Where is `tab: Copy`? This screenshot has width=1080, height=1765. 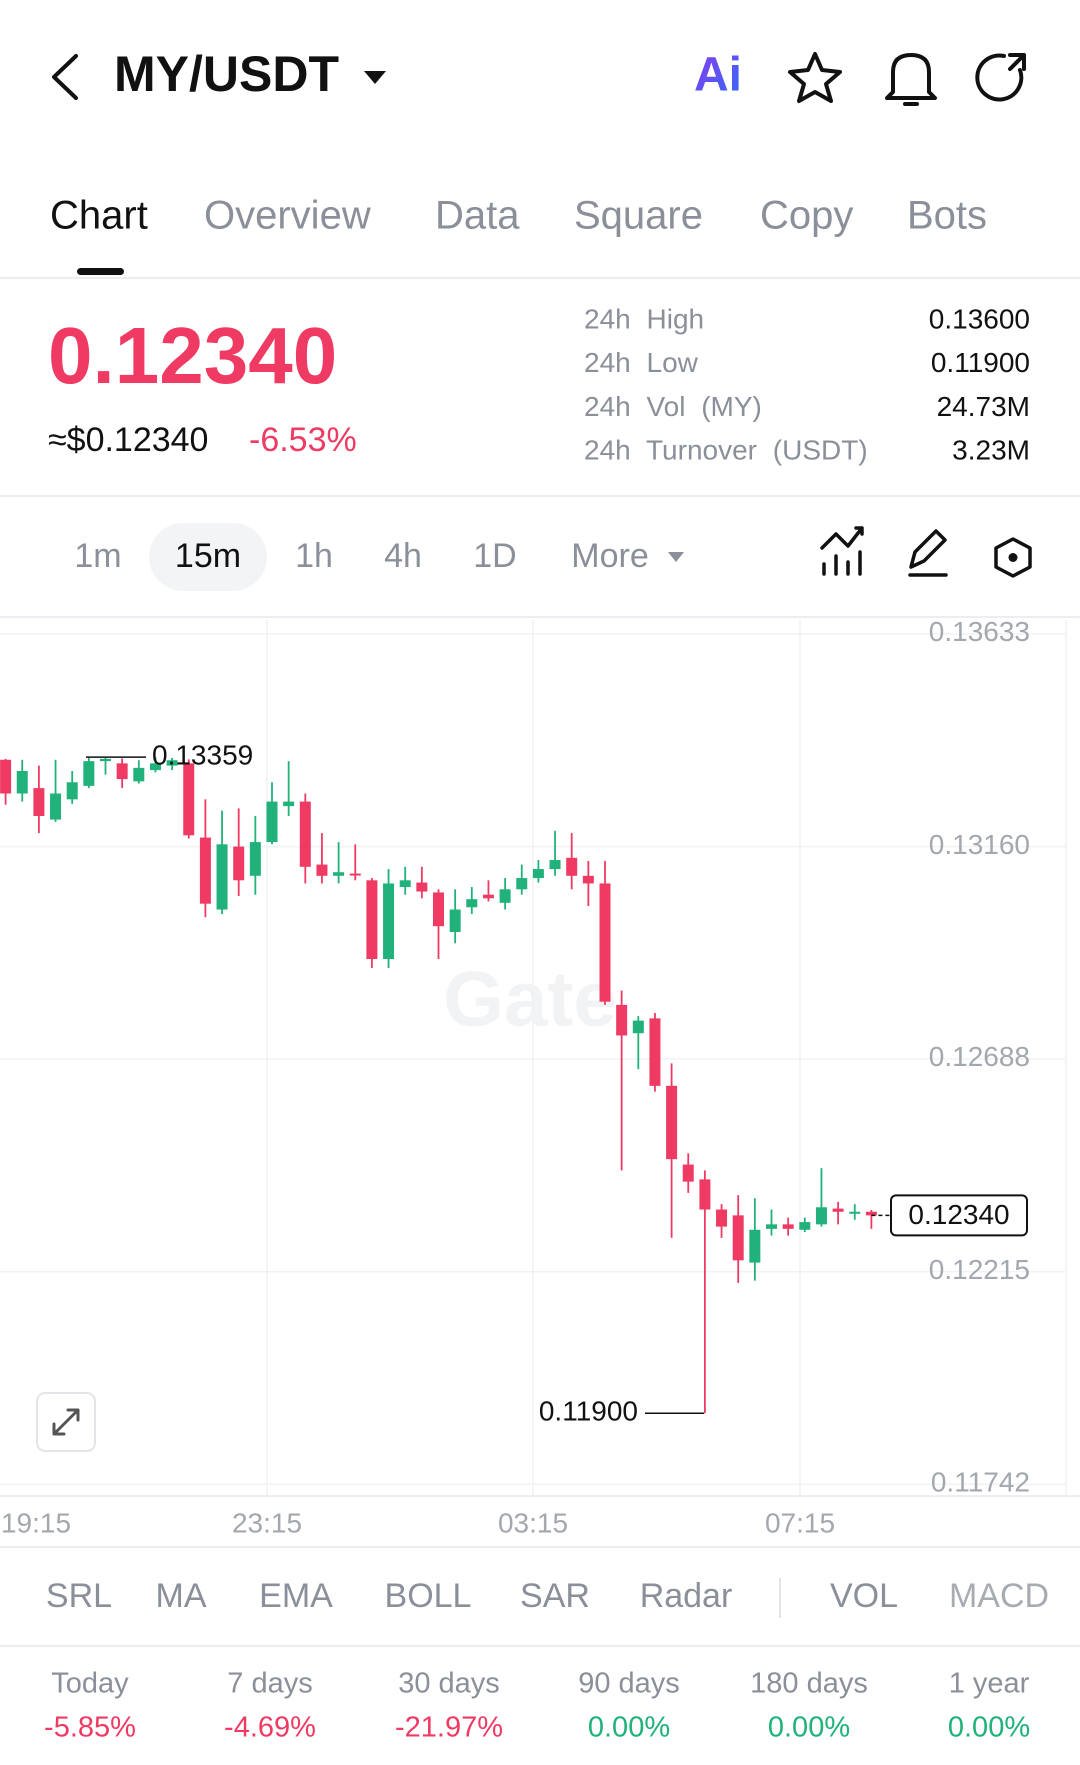
tab: Copy is located at coordinates (806, 216).